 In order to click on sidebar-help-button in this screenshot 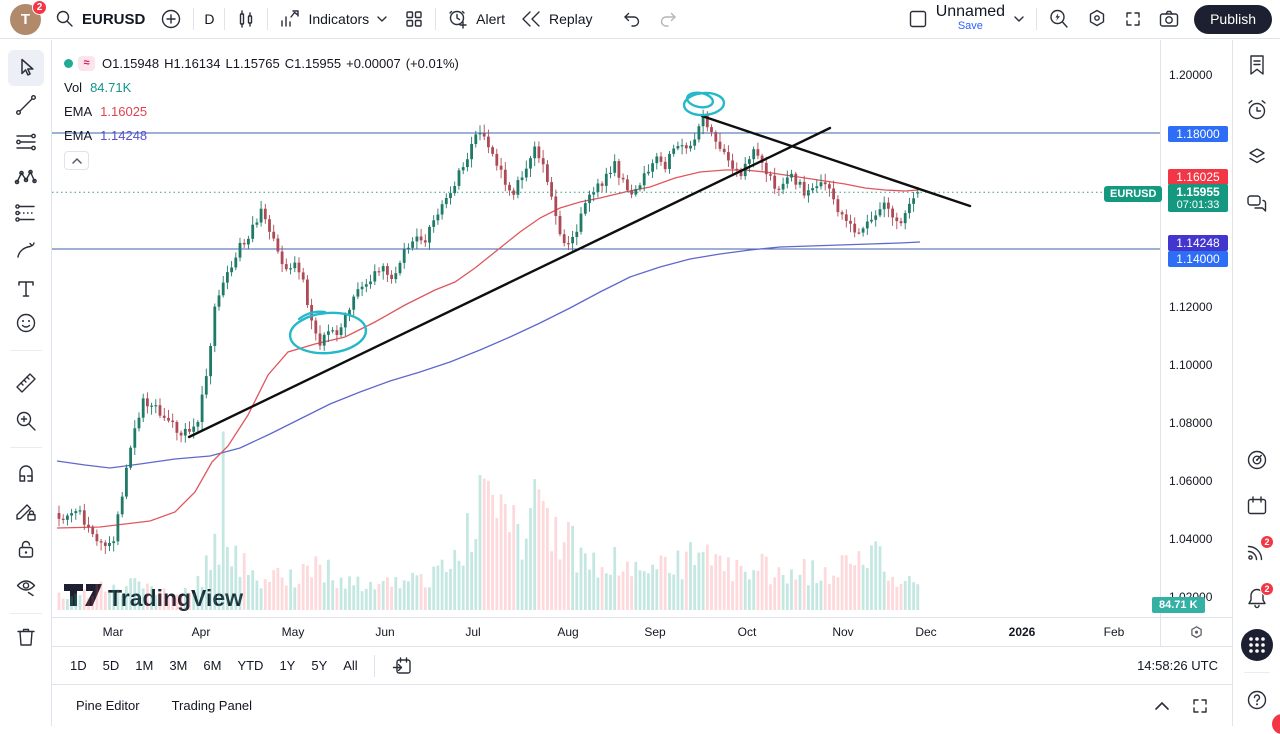, I will do `click(1257, 700)`.